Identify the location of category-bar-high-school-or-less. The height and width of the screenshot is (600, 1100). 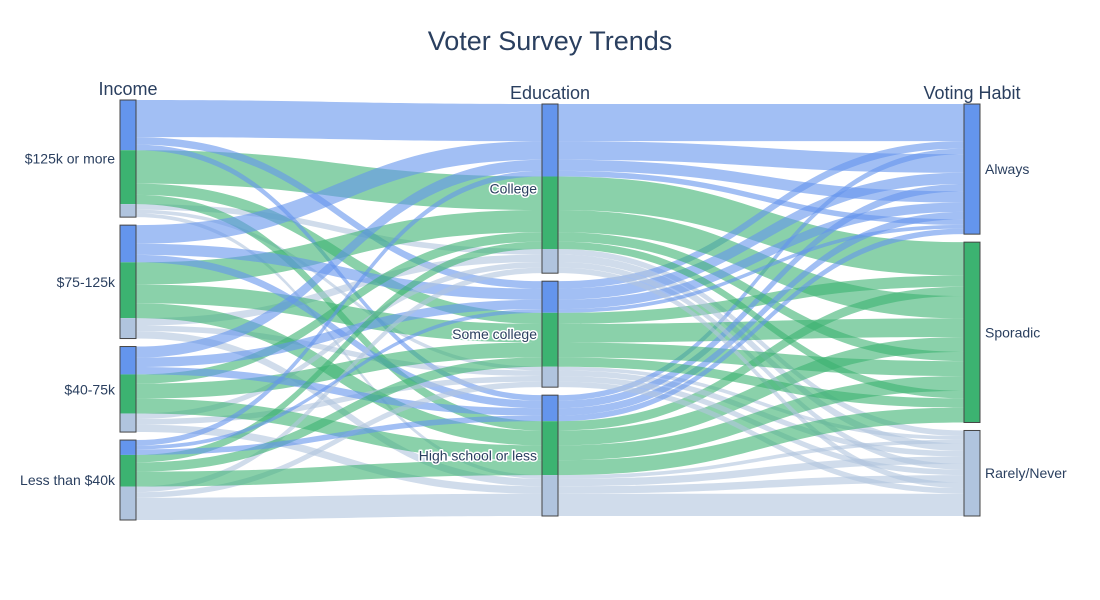
(550, 455).